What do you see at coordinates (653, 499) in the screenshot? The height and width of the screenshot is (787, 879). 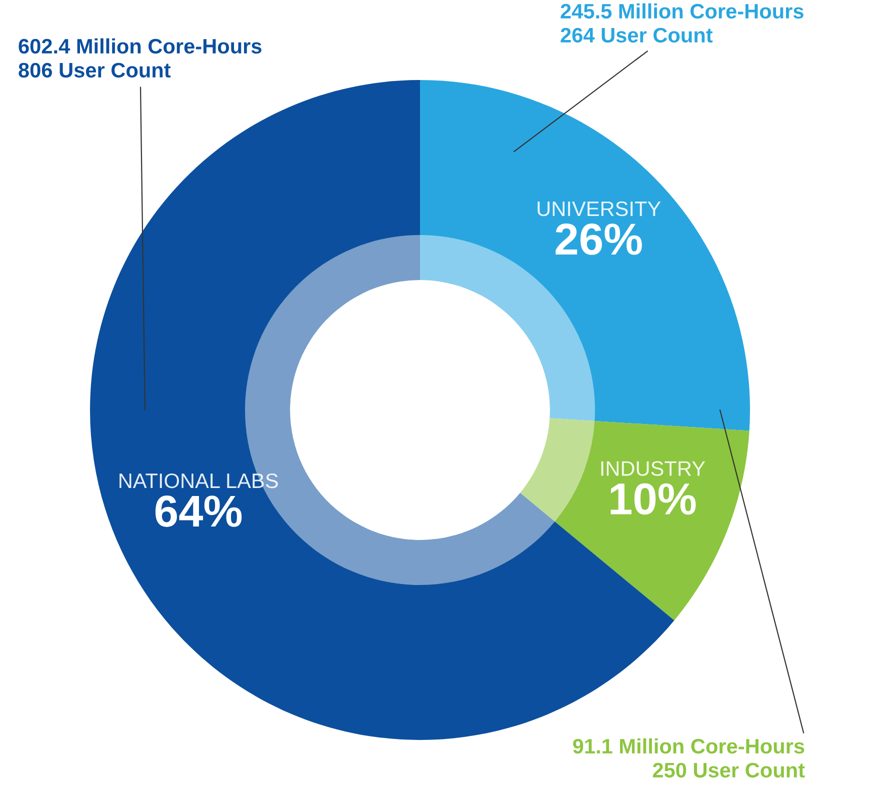 I see `data-label: 10%` at bounding box center [653, 499].